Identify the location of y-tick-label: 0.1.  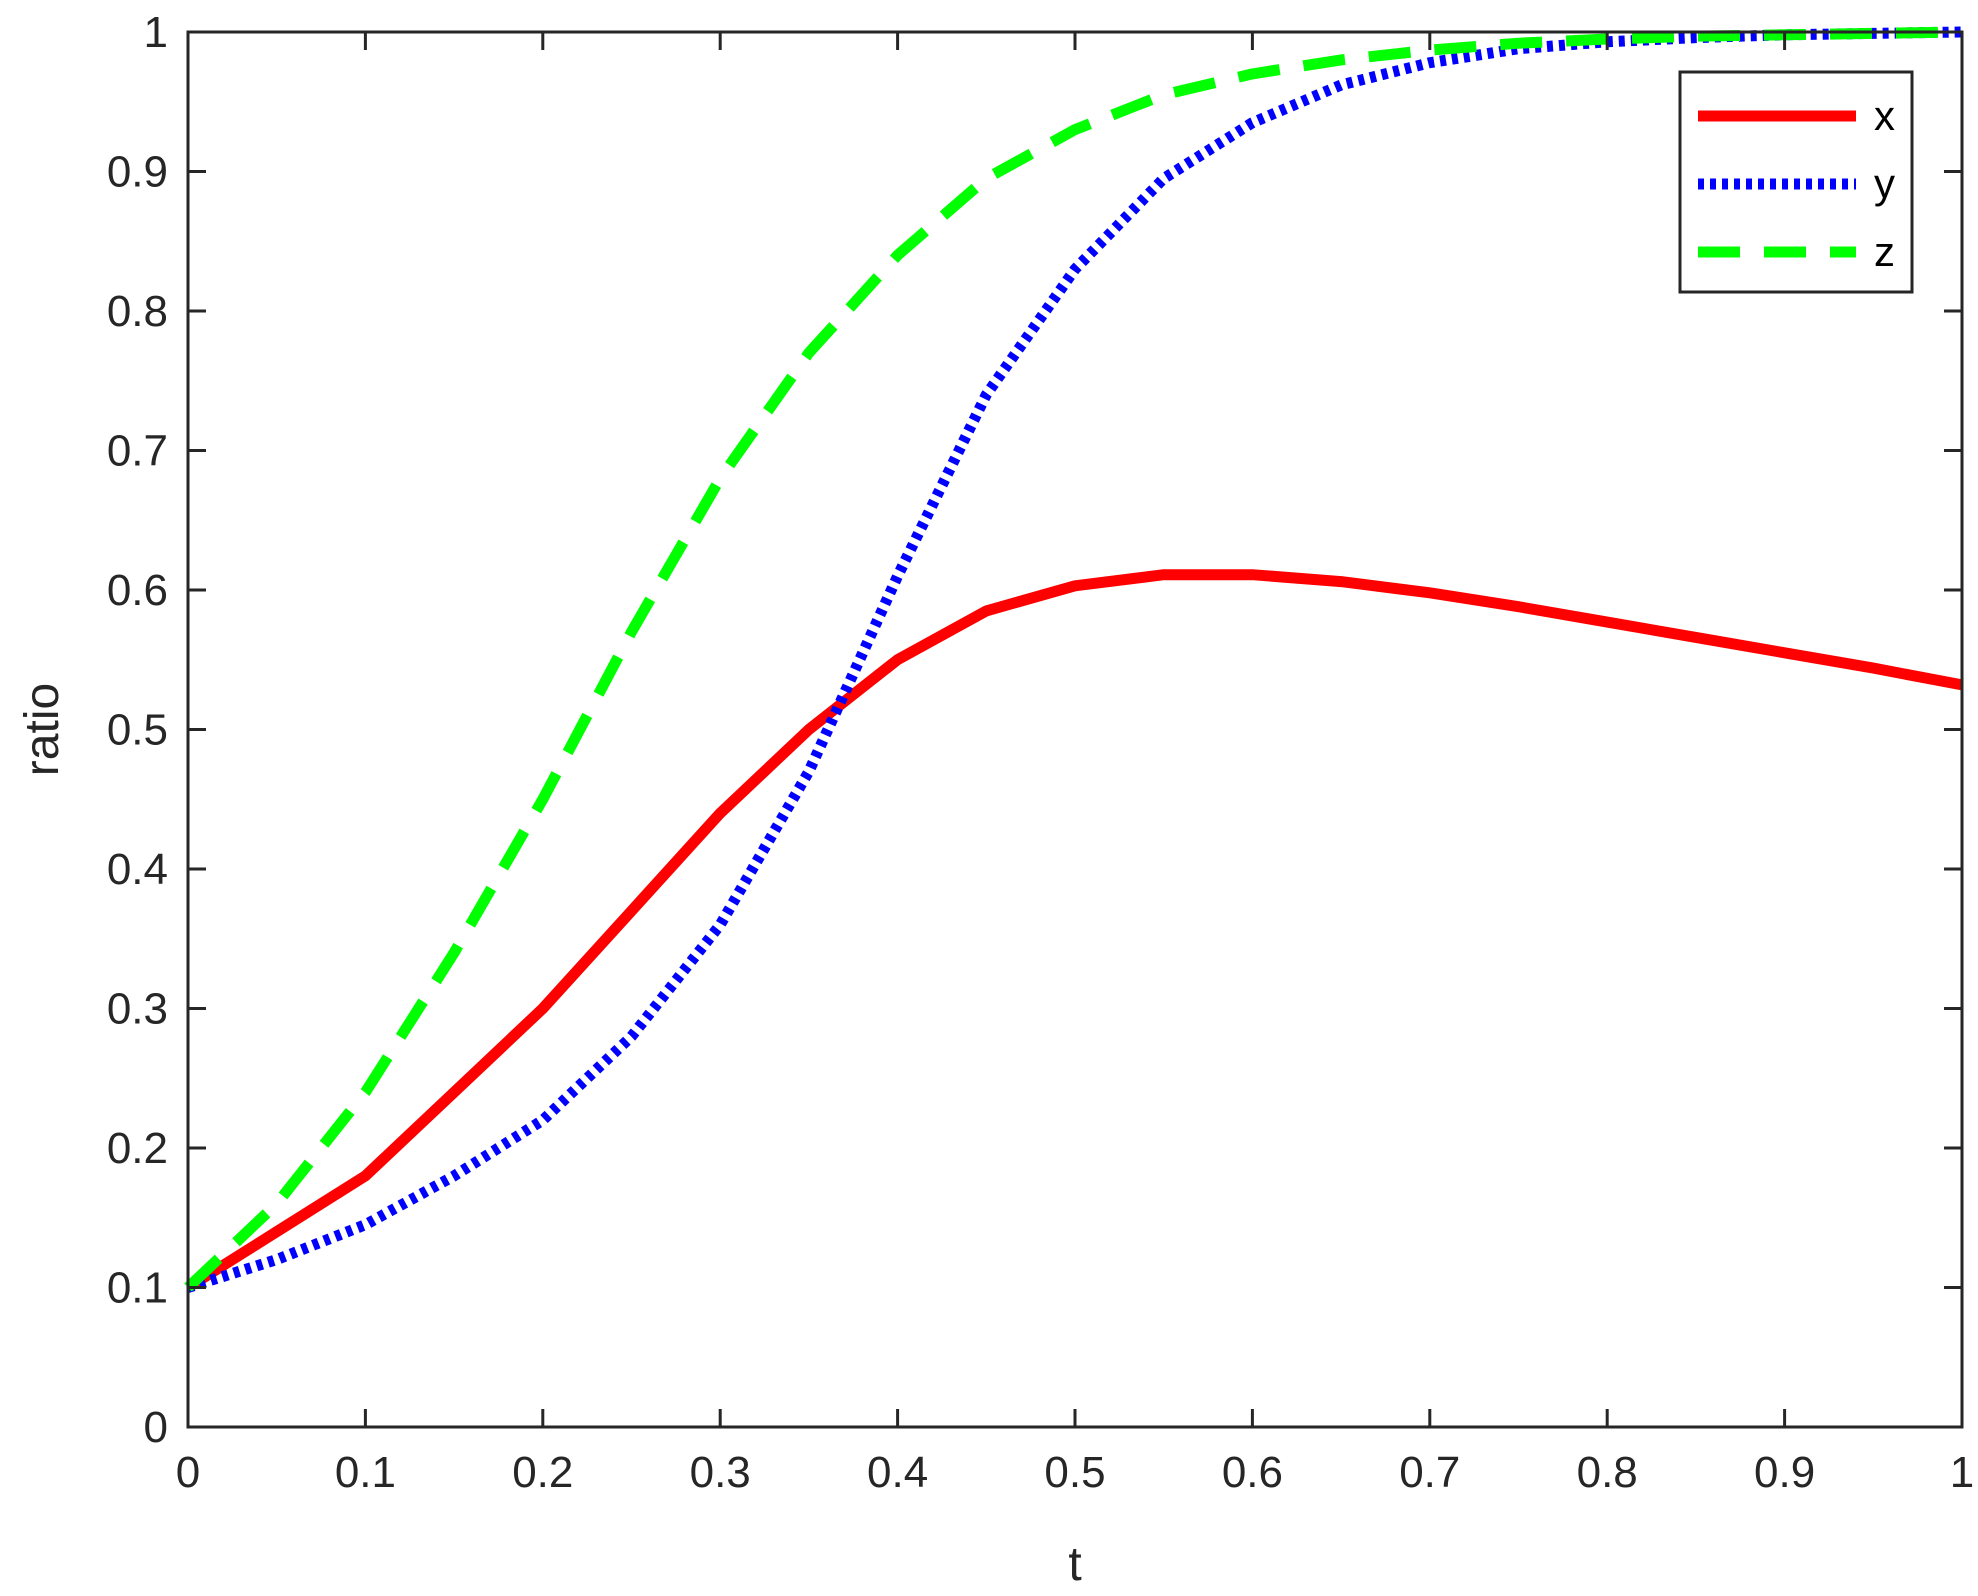
(137, 1288).